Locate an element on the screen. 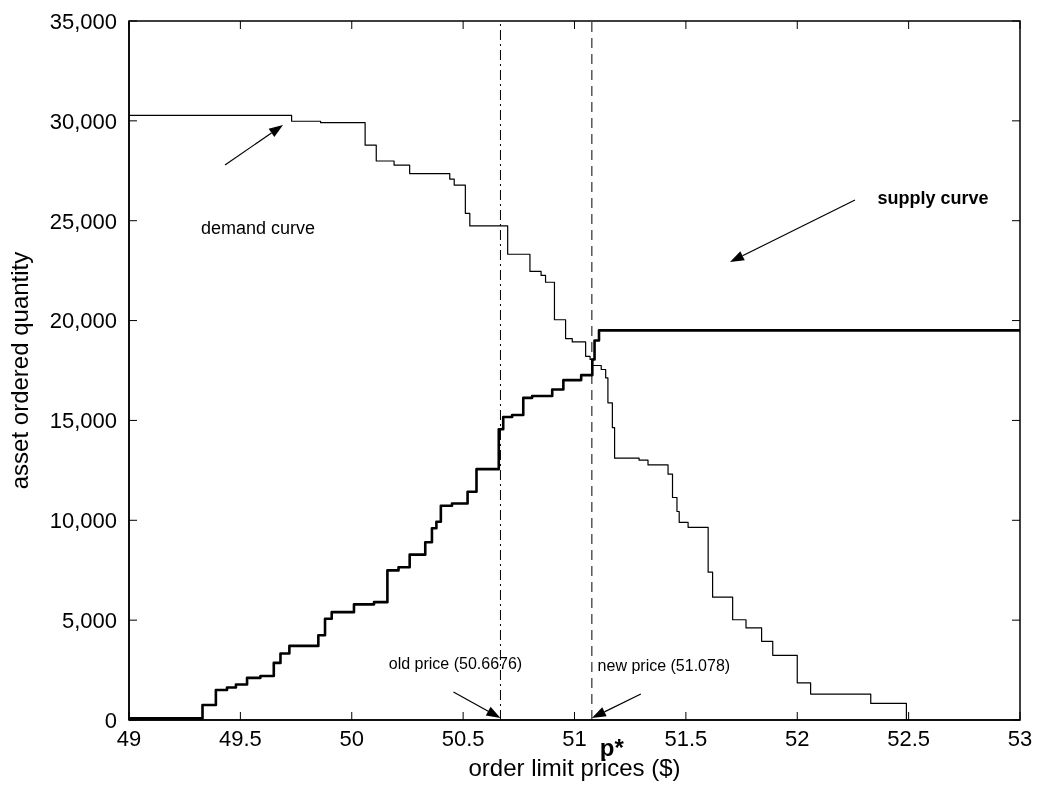 Image resolution: width=1041 pixels, height=792 pixels. ref-line-label: new price (51.078) is located at coordinates (664, 665).